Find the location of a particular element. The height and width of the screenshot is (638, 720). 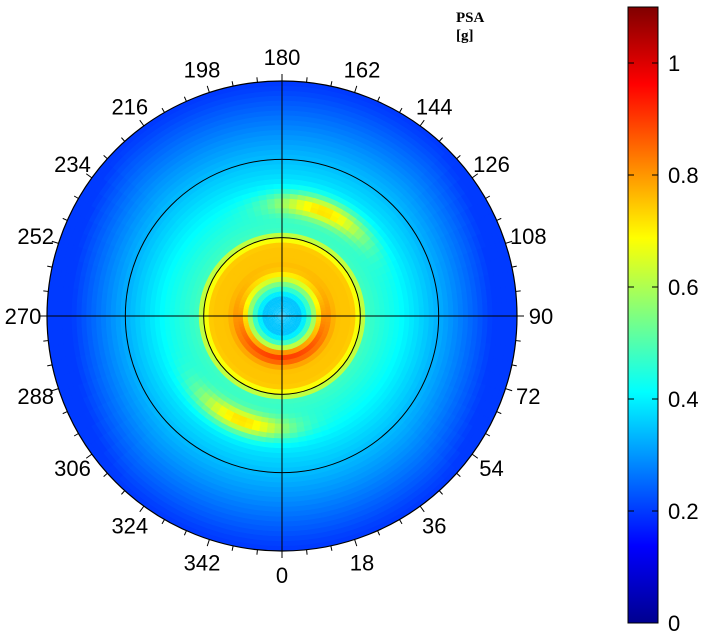

colorbar-tick-label: 0.2 is located at coordinates (683, 511).